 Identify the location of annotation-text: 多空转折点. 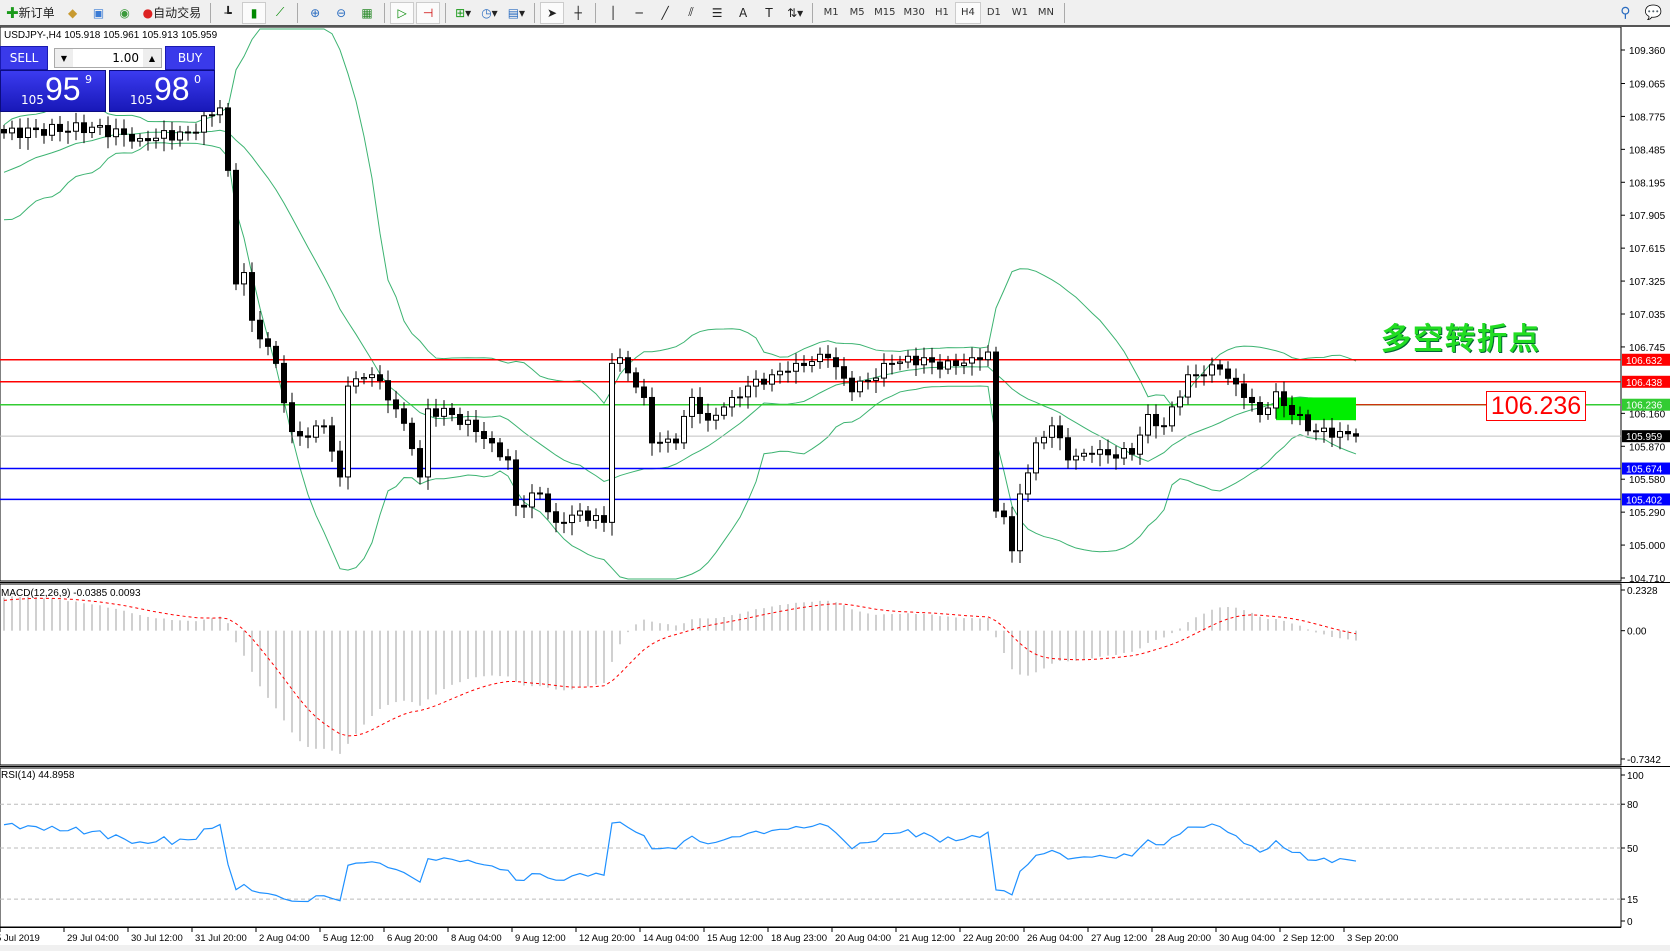
(1461, 339).